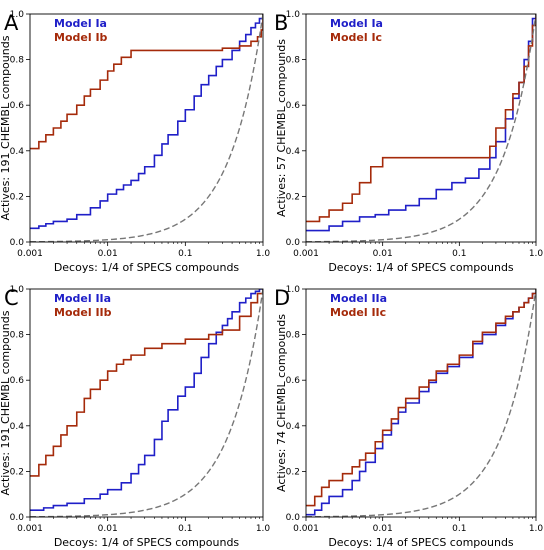  Describe the element at coordinates (11, 23) in the screenshot. I see `panel-letter: A` at that location.